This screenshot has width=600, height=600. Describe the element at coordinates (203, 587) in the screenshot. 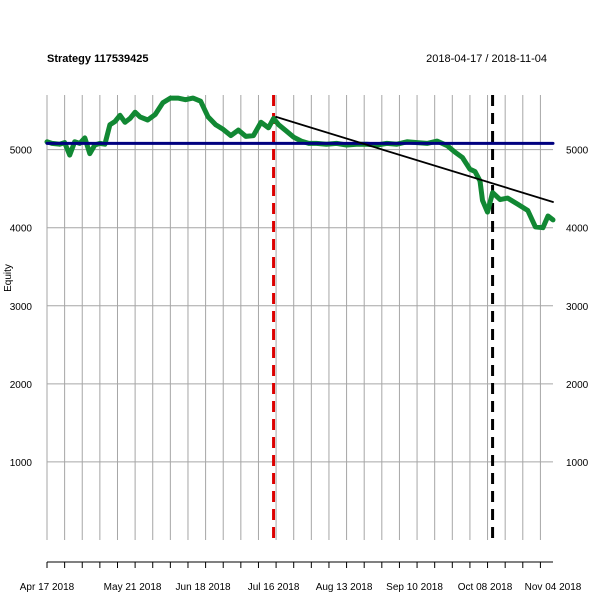

I see `x-tick-label: Jun 18 2018` at that location.